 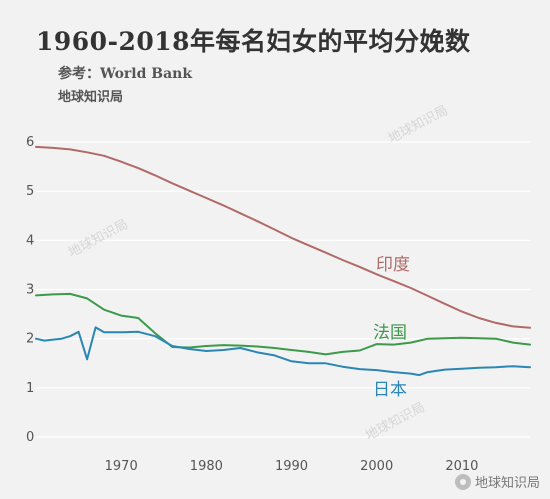 I want to click on y-tick-label: 0, so click(x=30, y=437).